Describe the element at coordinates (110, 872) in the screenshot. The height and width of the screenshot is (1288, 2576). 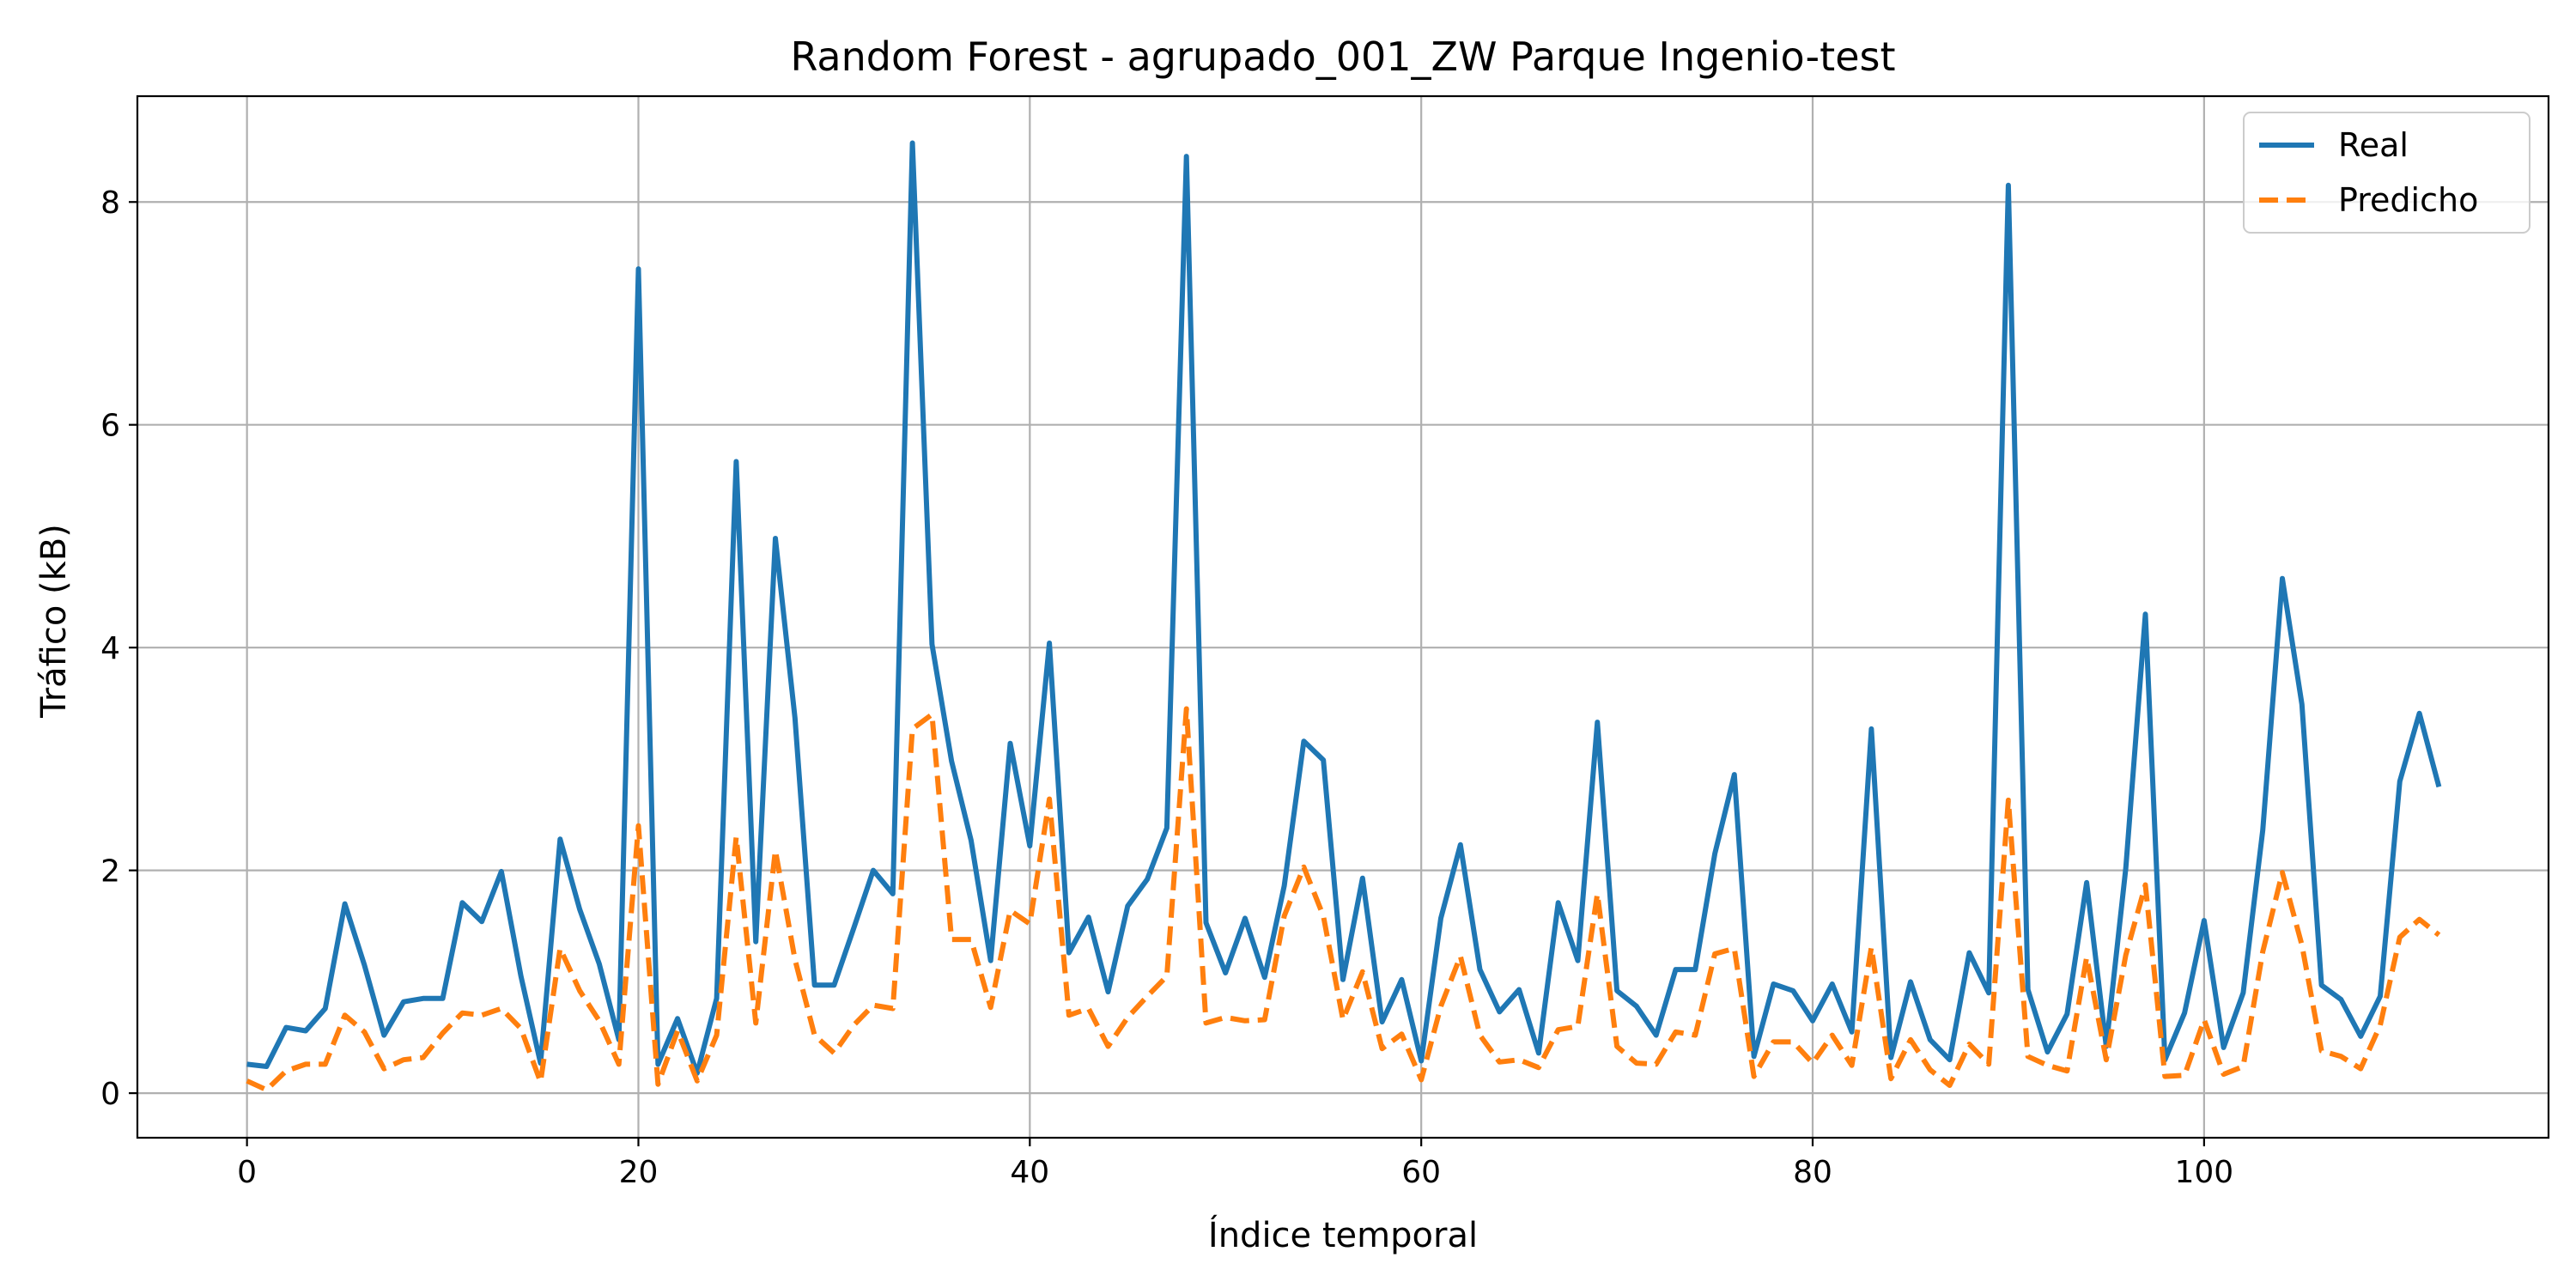
I see `y-tick-label: 2` at that location.